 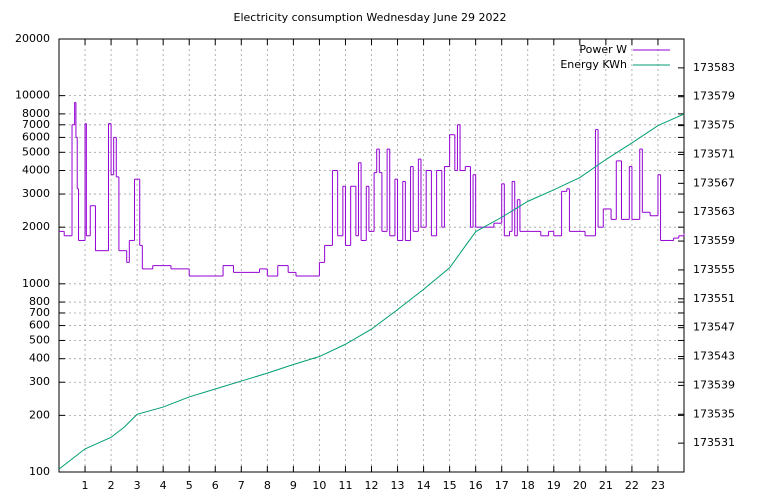 I want to click on y2-tick-label: 173543, so click(x=714, y=356).